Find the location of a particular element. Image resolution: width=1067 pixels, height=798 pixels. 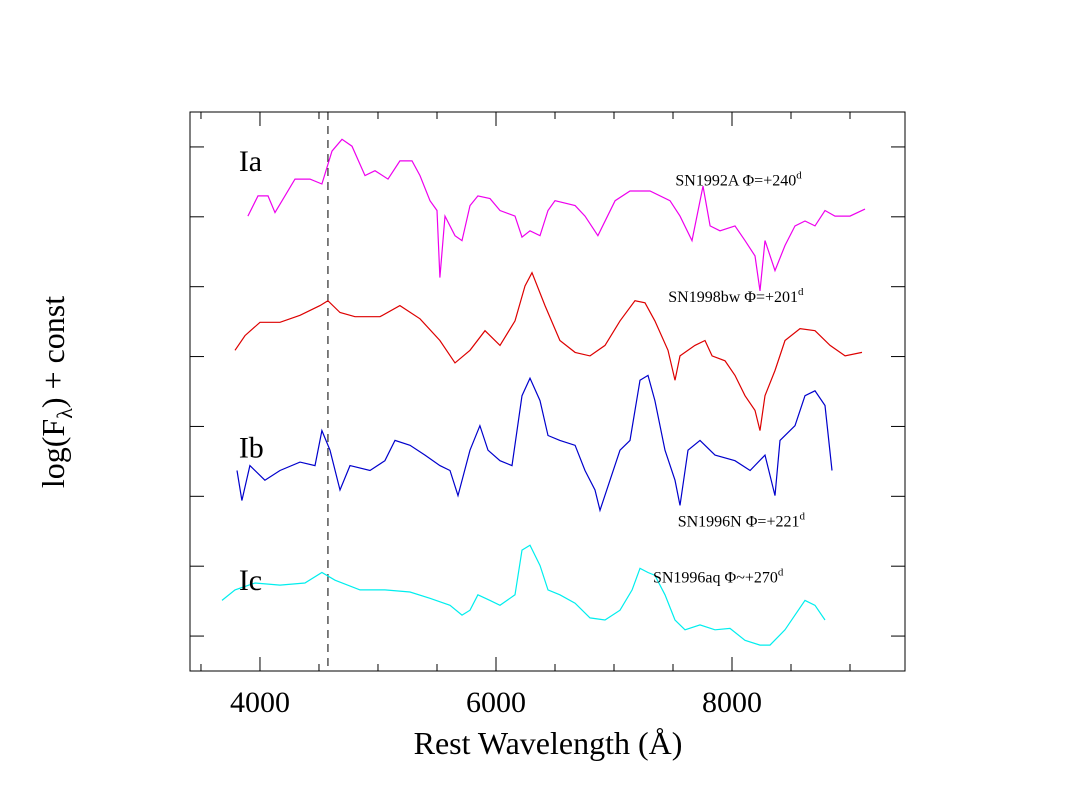

series-label-SN1992A: SN1992A Φ=+240d is located at coordinates (738, 179).